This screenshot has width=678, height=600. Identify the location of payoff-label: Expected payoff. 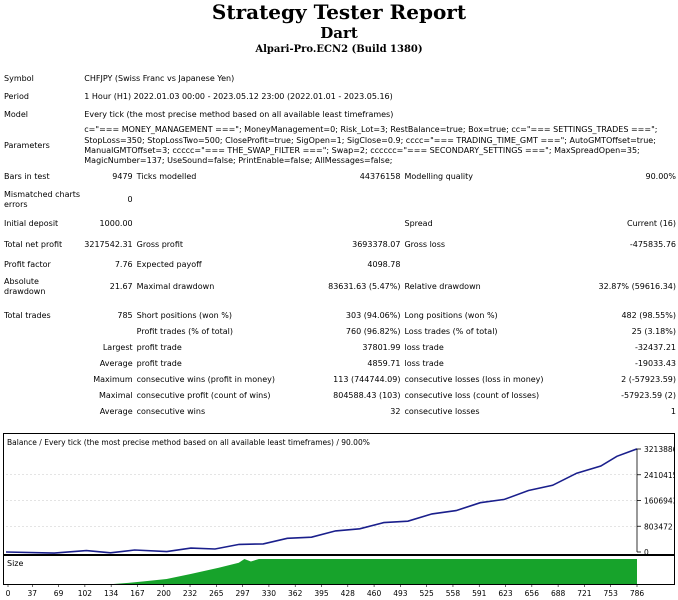
(169, 264).